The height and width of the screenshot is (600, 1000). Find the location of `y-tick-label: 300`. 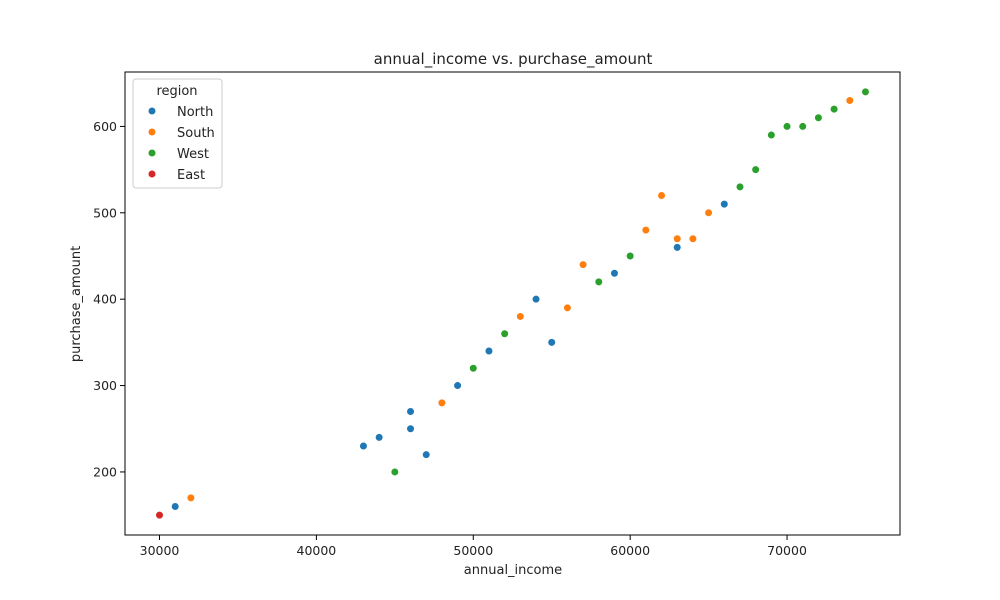

y-tick-label: 300 is located at coordinates (105, 385).